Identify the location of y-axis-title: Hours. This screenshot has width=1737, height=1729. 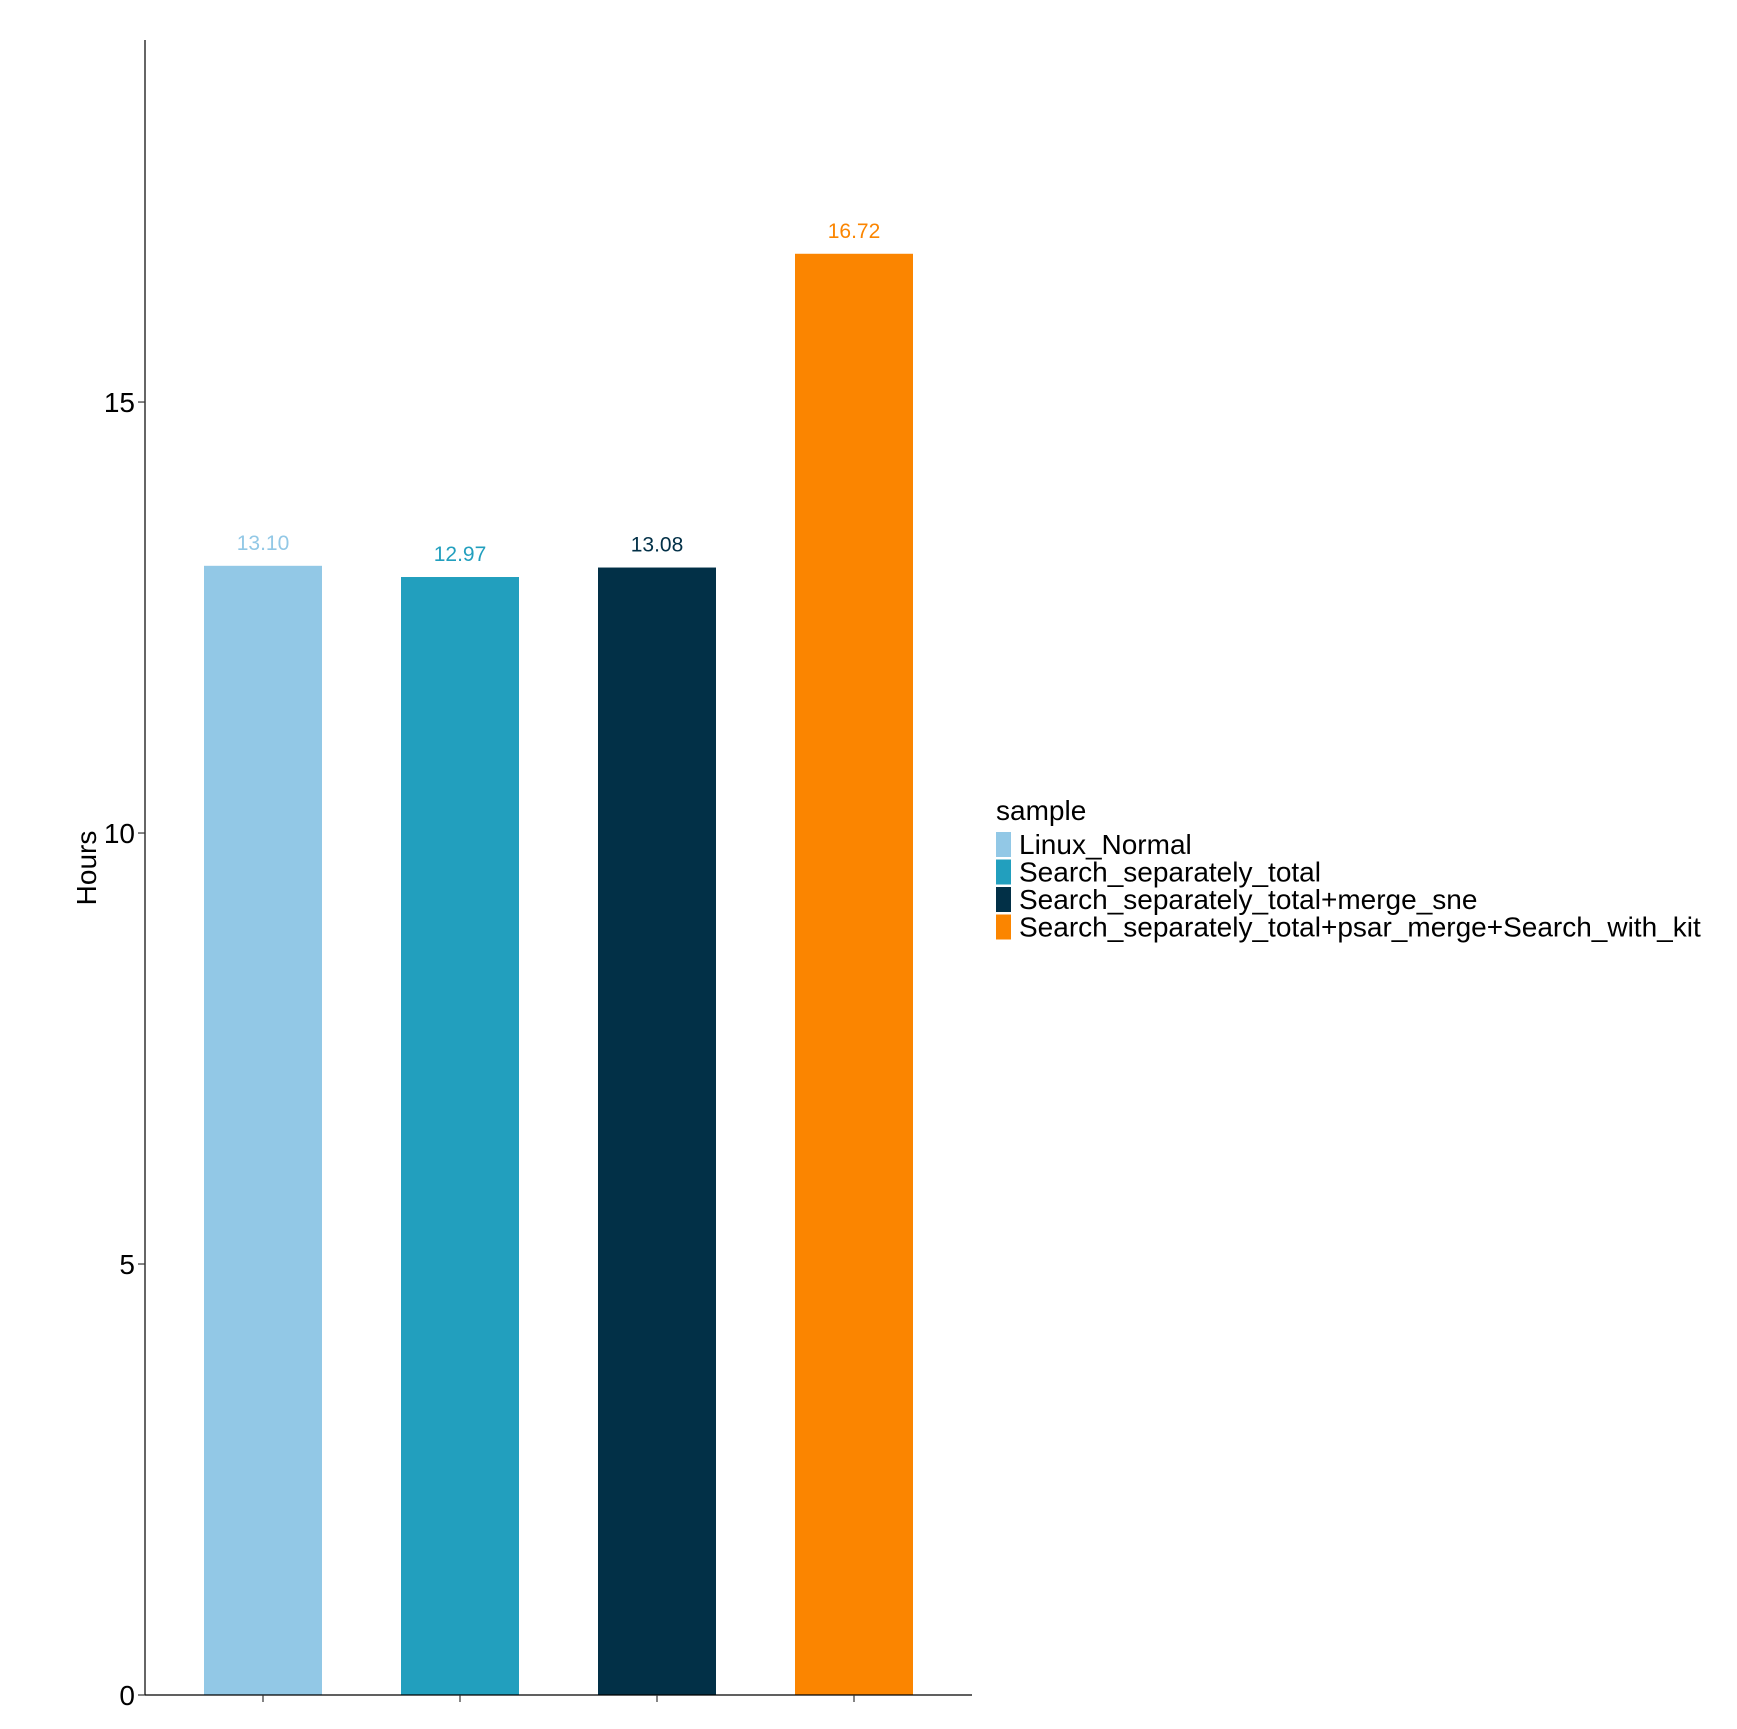
(86, 868).